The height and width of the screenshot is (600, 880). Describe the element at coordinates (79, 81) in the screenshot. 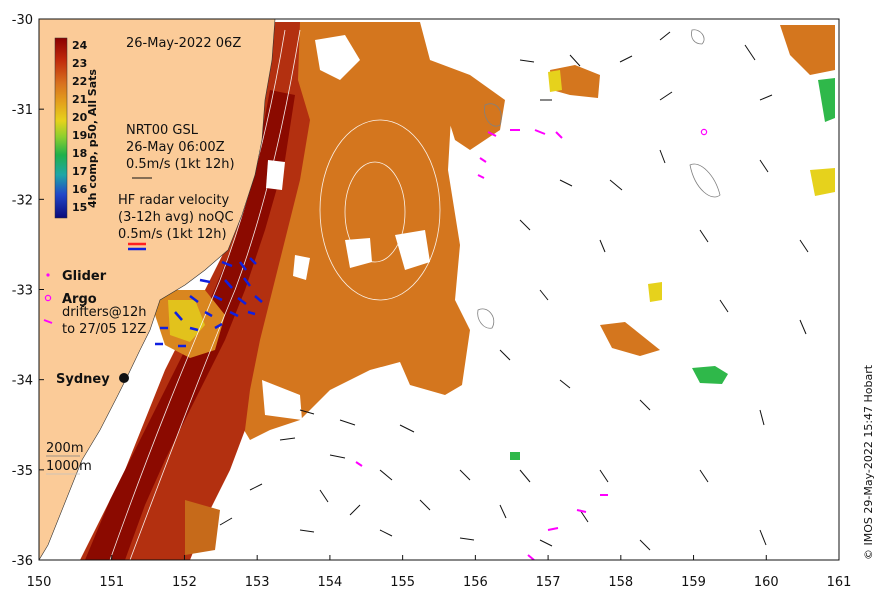

I see `colorbar-tick: 22` at that location.